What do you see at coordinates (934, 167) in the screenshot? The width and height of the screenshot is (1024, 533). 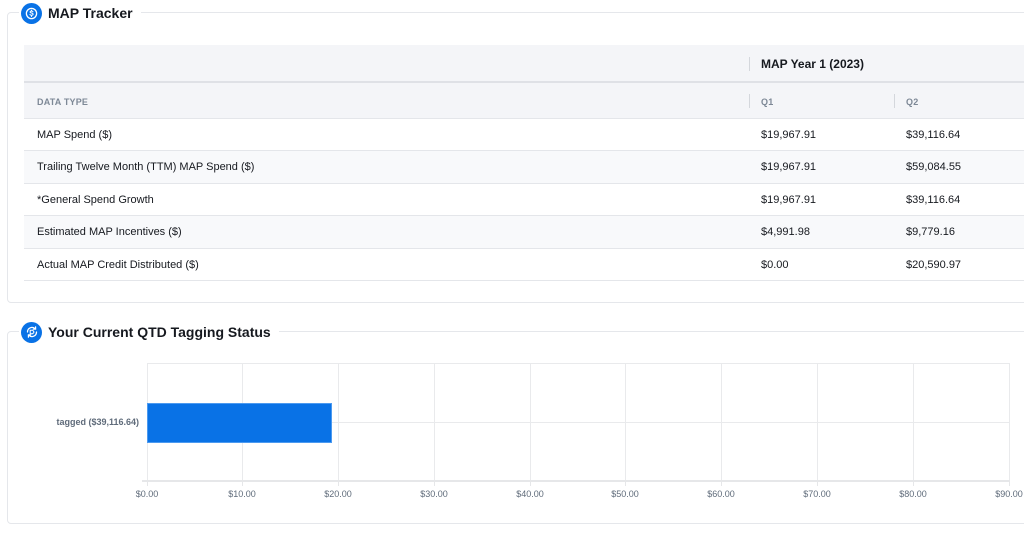 I see `cell-q2: $59,084.55` at bounding box center [934, 167].